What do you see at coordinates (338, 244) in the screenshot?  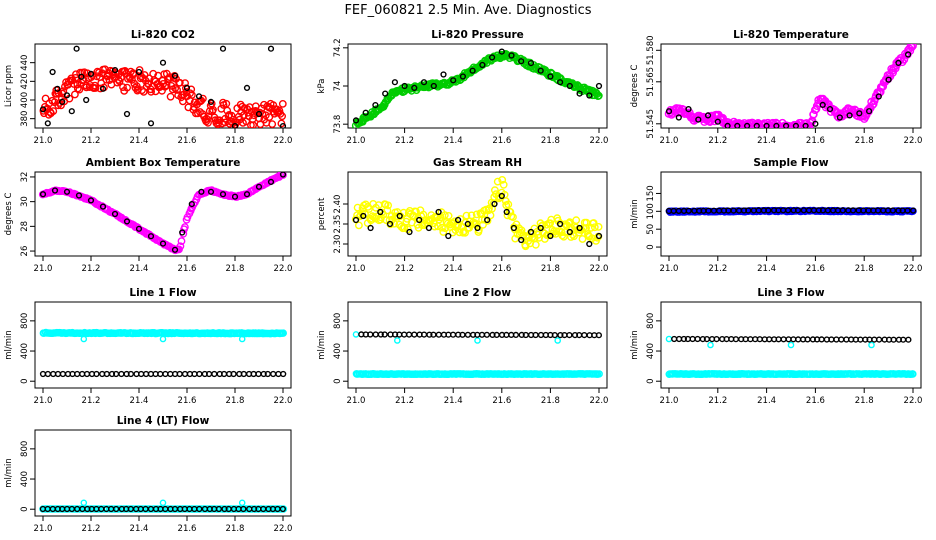 I see `y-tick-label: 2.30` at bounding box center [338, 244].